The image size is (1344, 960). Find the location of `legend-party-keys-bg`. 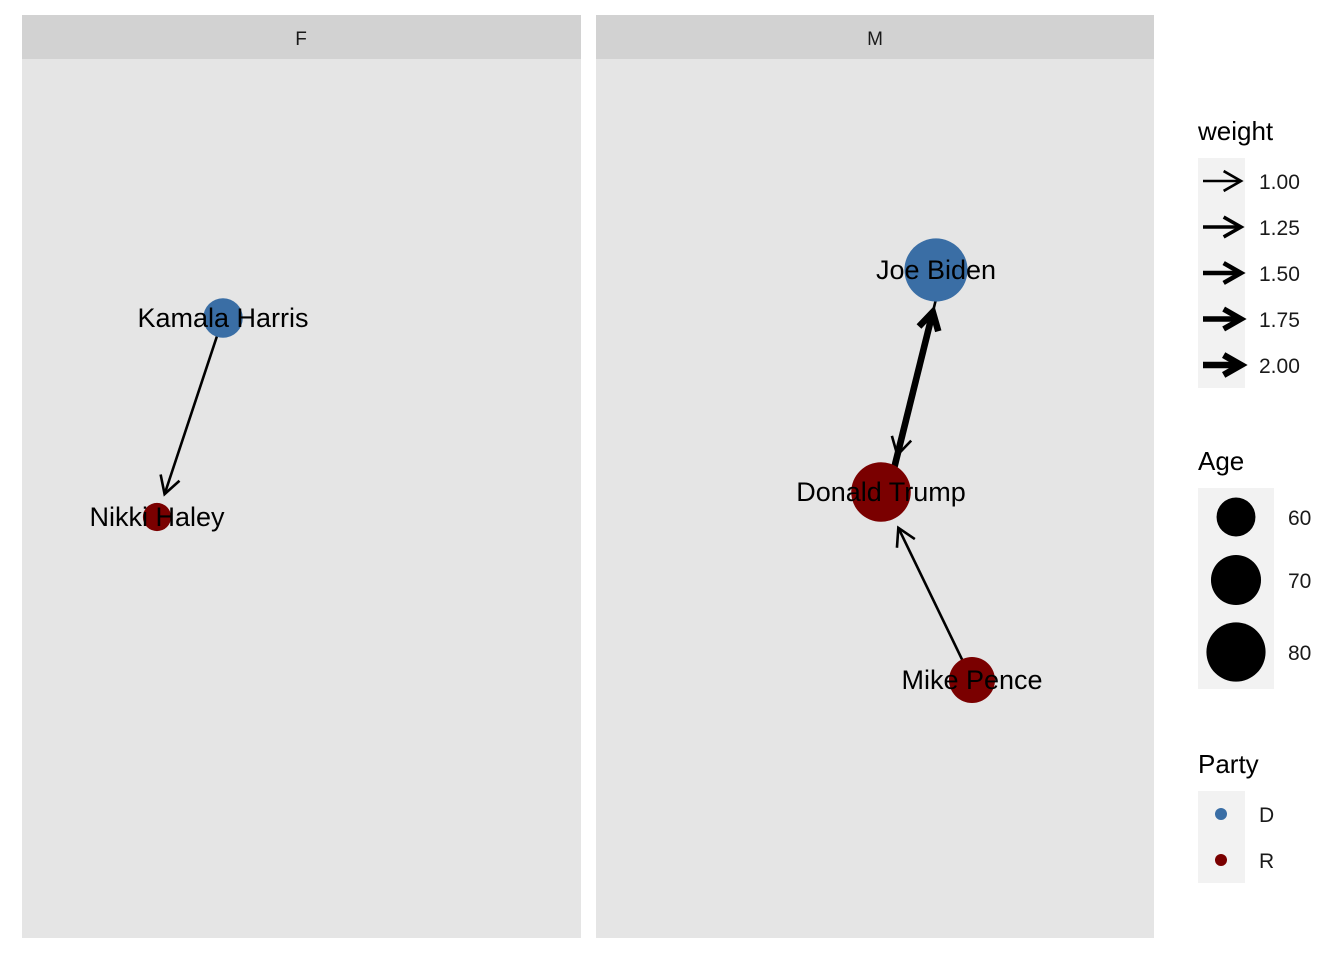

legend-party-keys-bg is located at coordinates (1221, 837).